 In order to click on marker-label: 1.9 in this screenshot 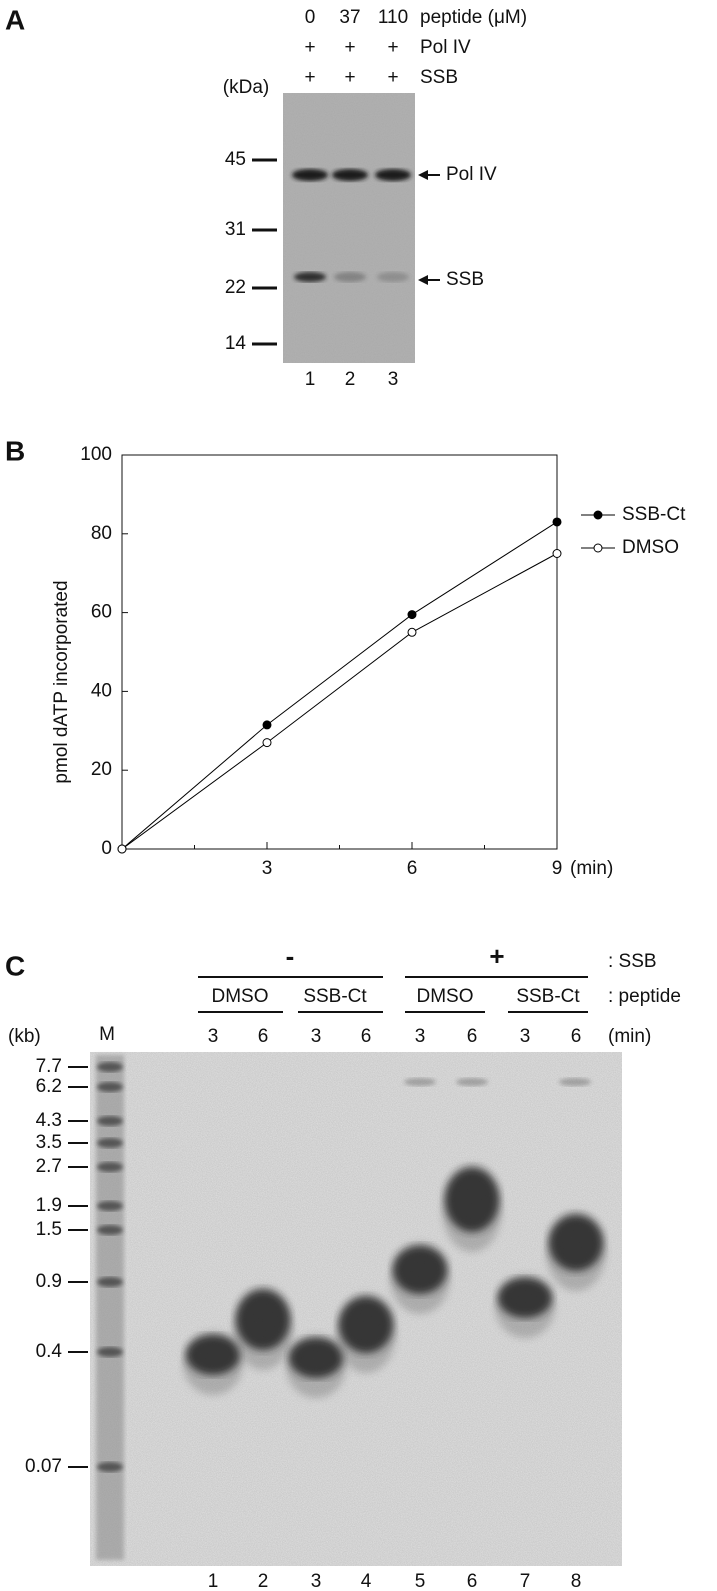, I will do `click(49, 1205)`.